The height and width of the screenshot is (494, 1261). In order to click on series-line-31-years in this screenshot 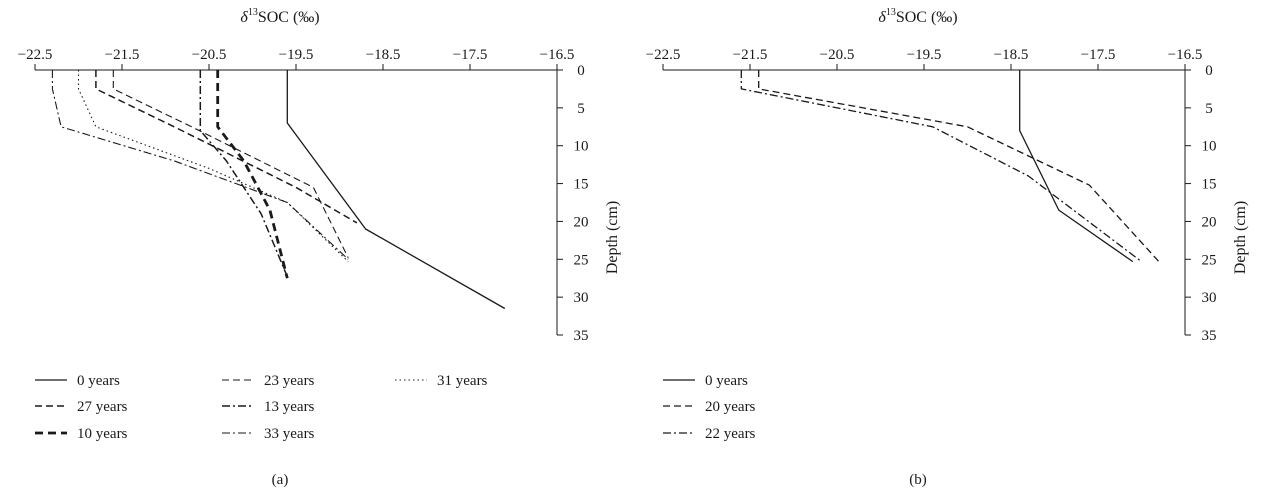, I will do `click(213, 166)`.